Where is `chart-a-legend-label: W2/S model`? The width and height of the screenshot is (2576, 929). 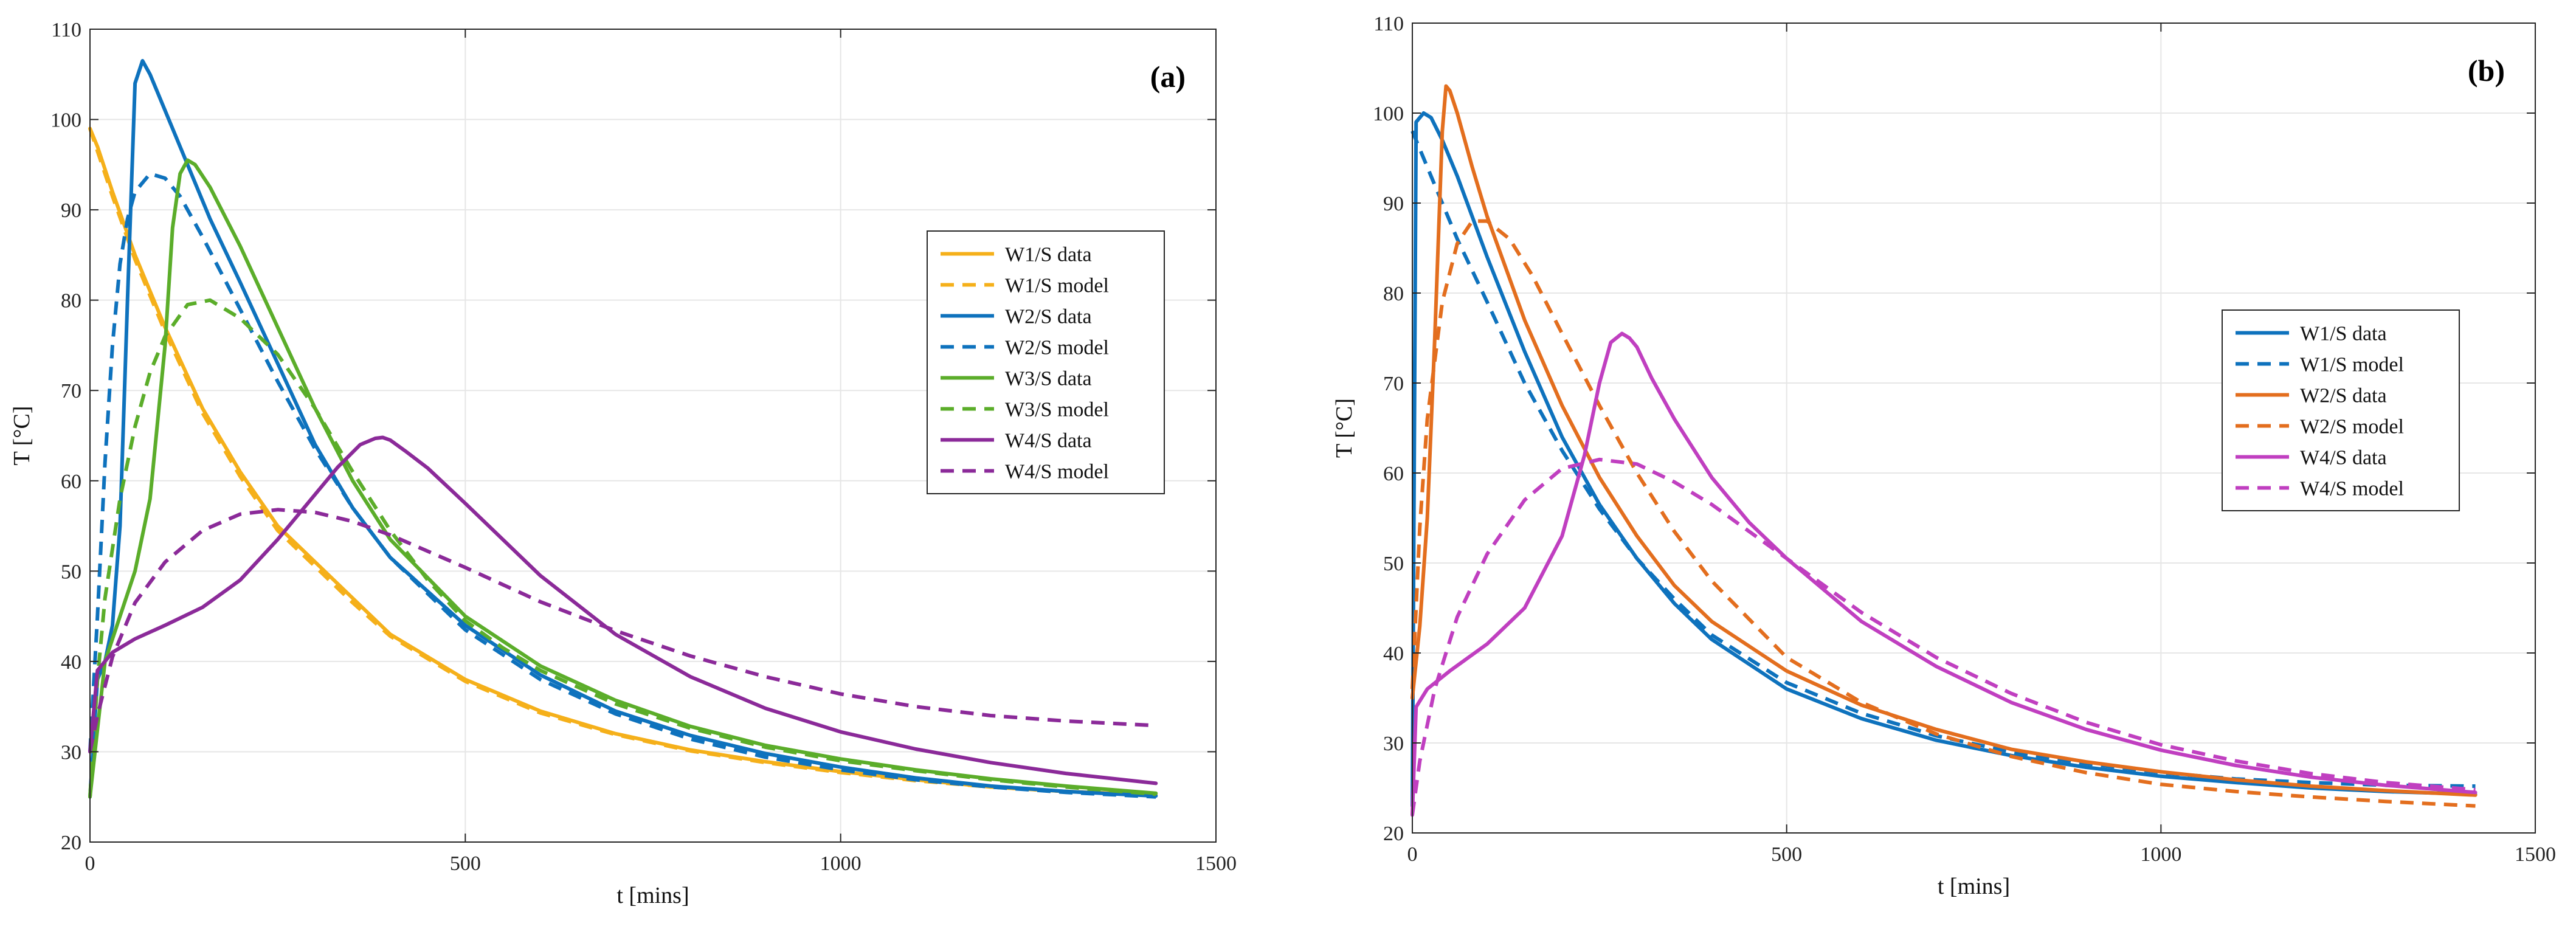
chart-a-legend-label: W2/S model is located at coordinates (1057, 348).